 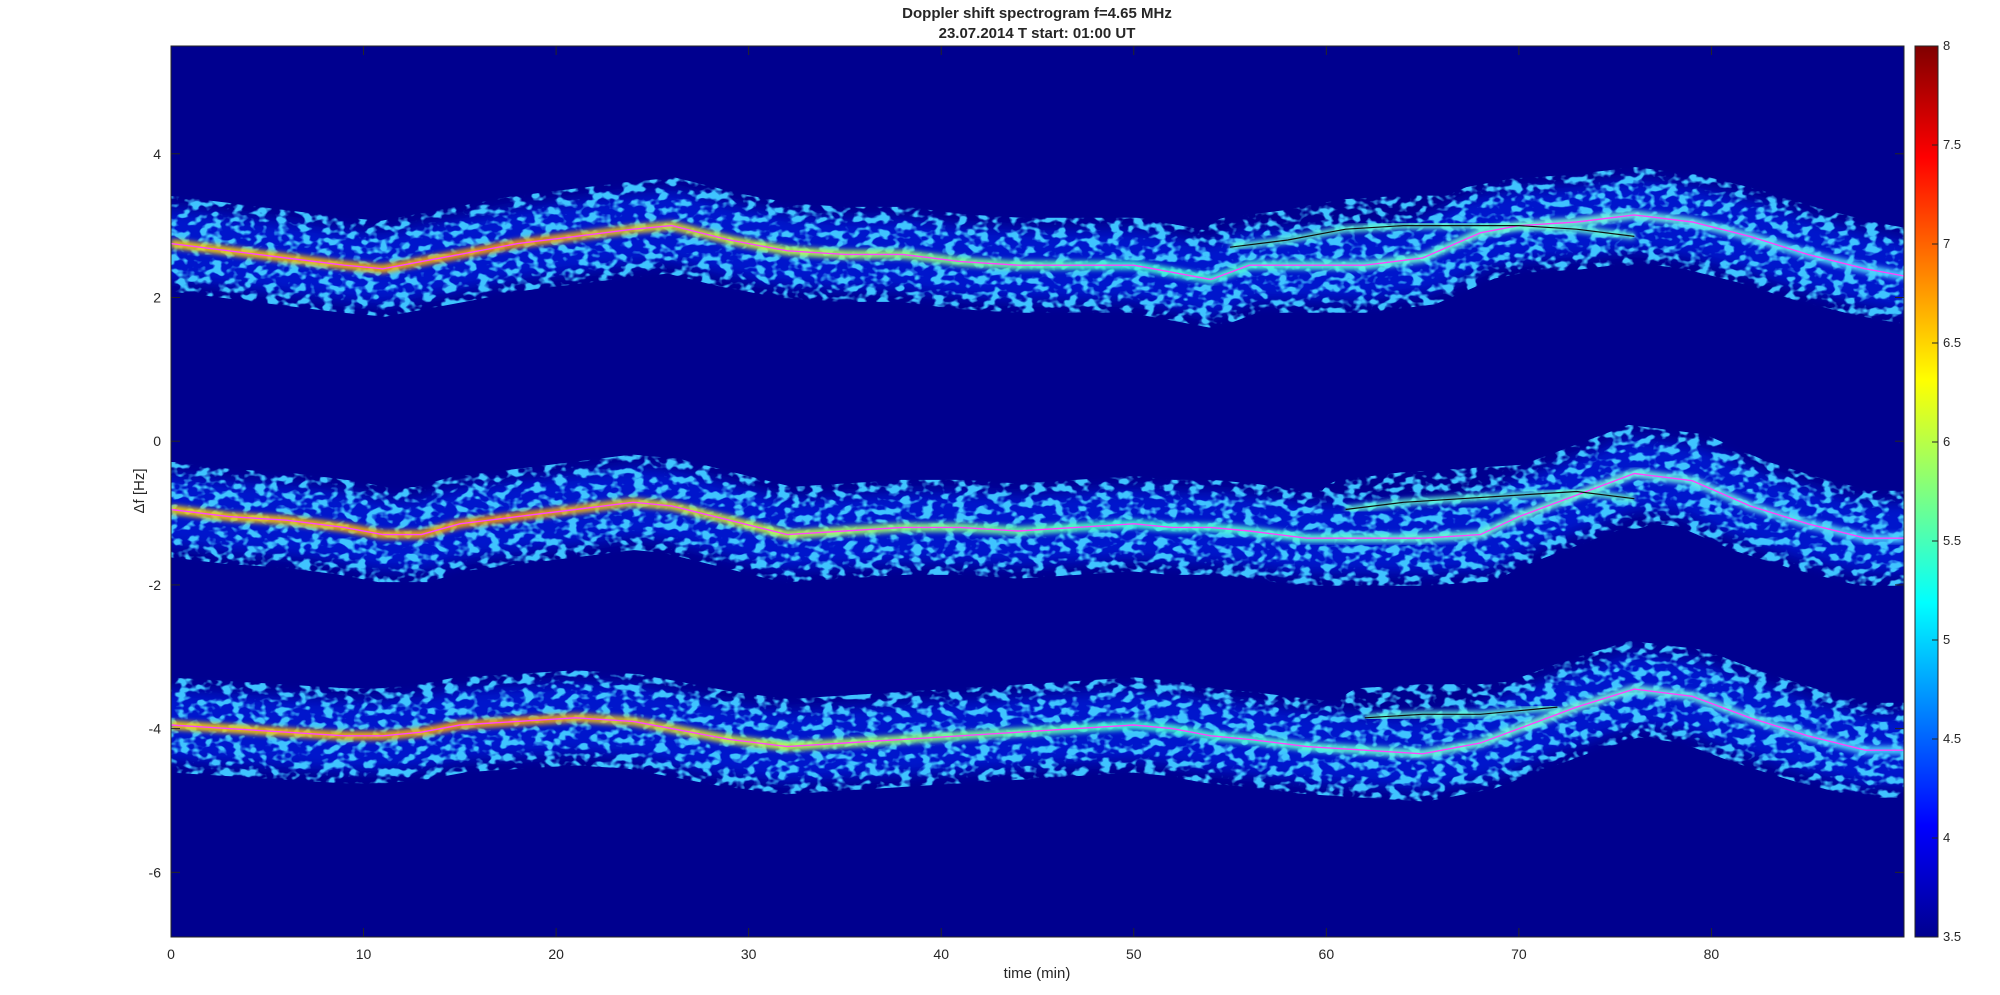 I want to click on colorbar-tick-label: 4, so click(x=1946, y=837).